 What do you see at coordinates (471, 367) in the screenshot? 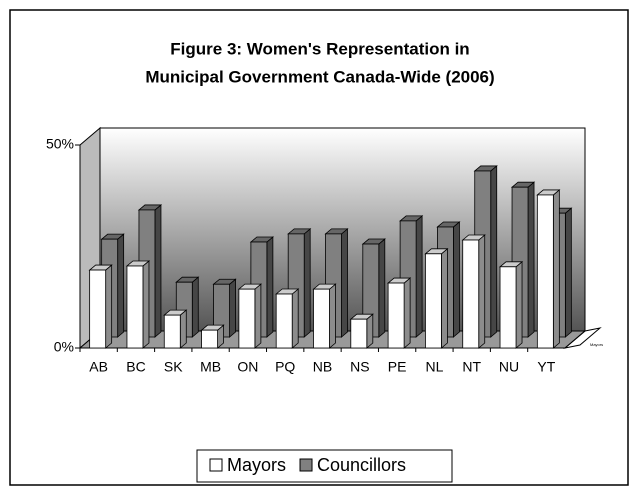
I see `x-tick-label: NT` at bounding box center [471, 367].